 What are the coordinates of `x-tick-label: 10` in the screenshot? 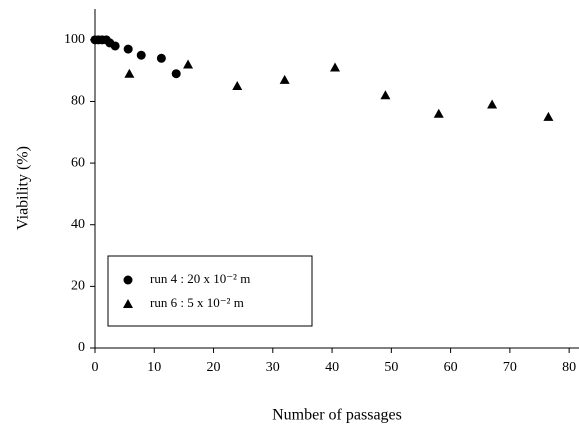 It's located at (154, 367).